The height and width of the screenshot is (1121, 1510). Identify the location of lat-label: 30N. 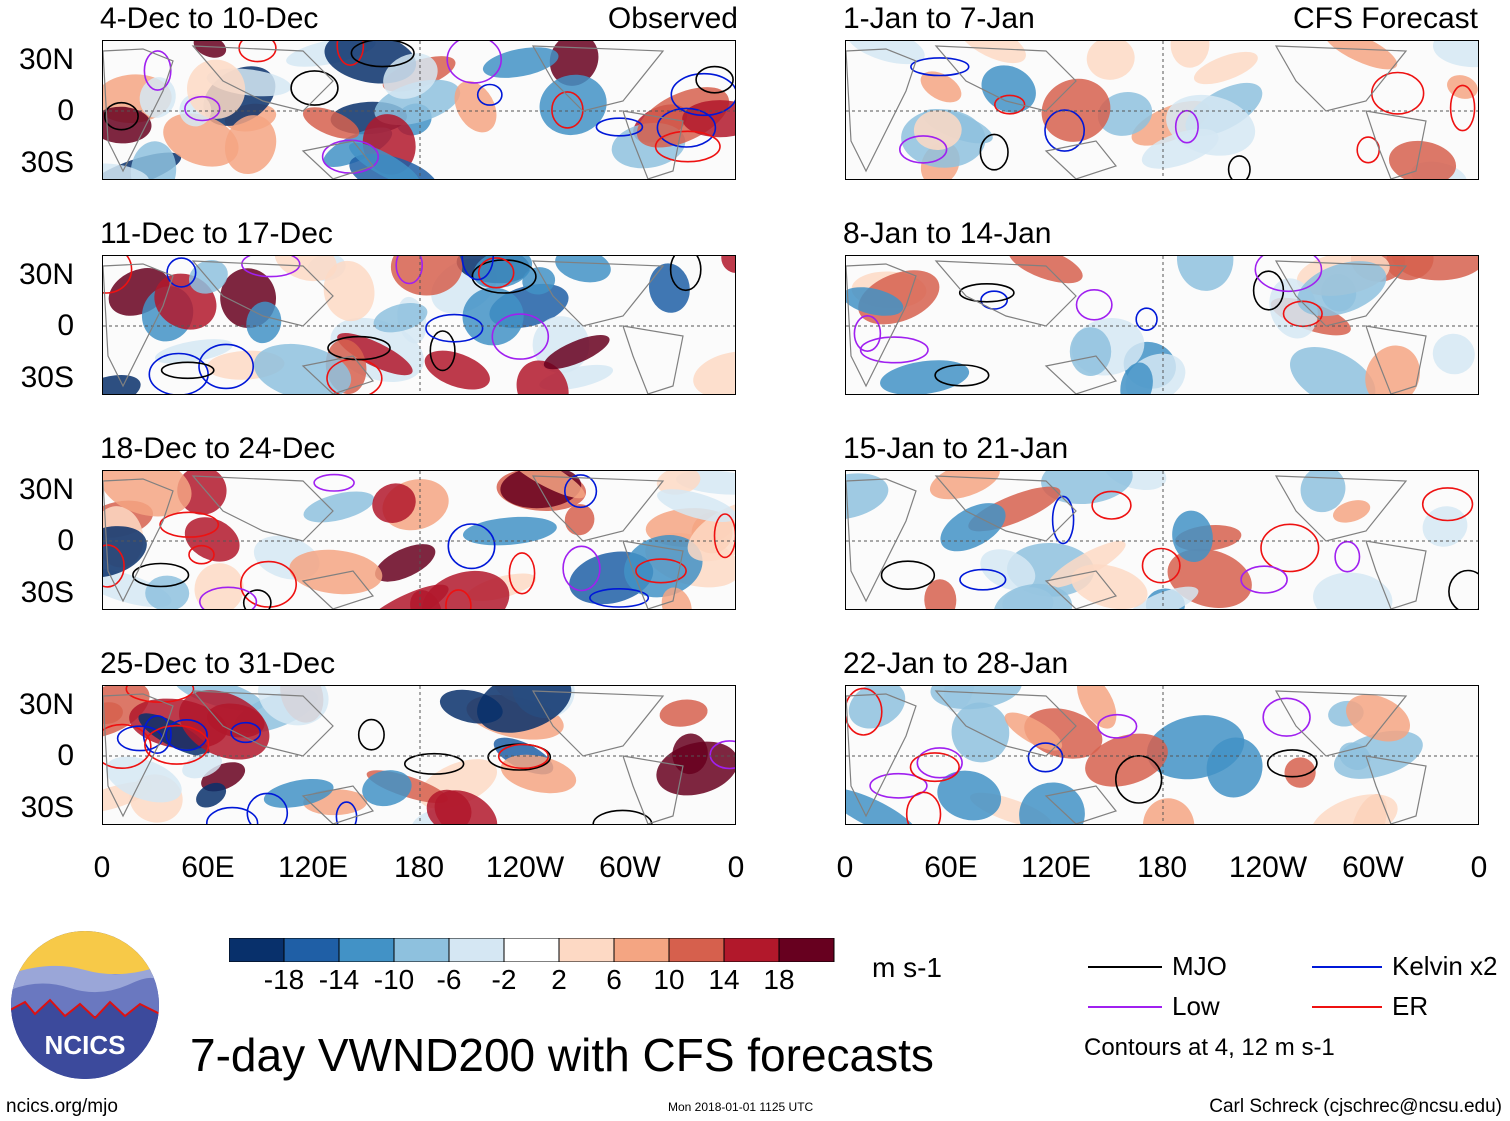
(46, 59).